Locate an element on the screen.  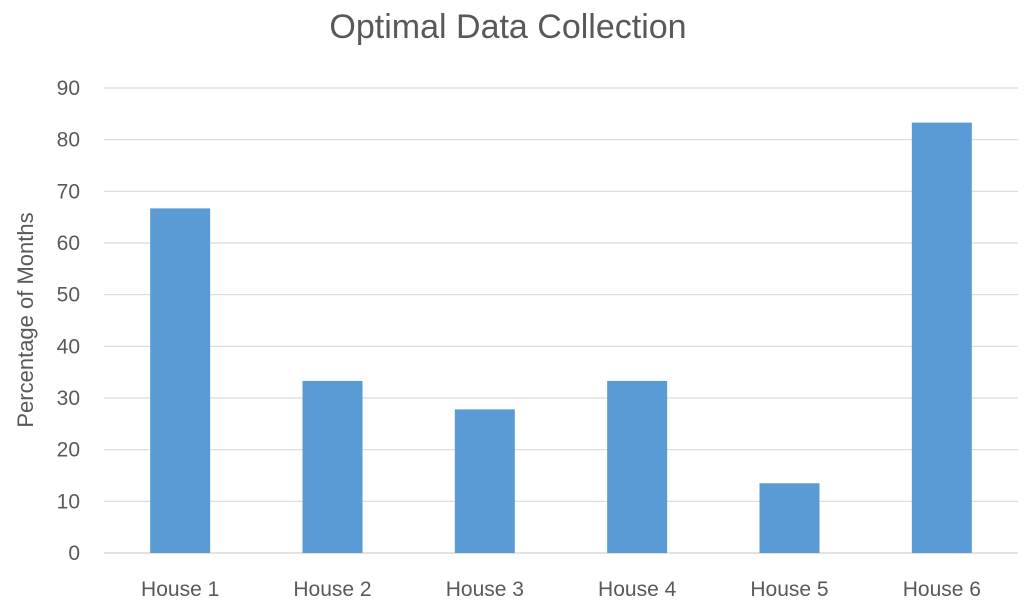
chart-title: Optimal Data Collection is located at coordinates (507, 27).